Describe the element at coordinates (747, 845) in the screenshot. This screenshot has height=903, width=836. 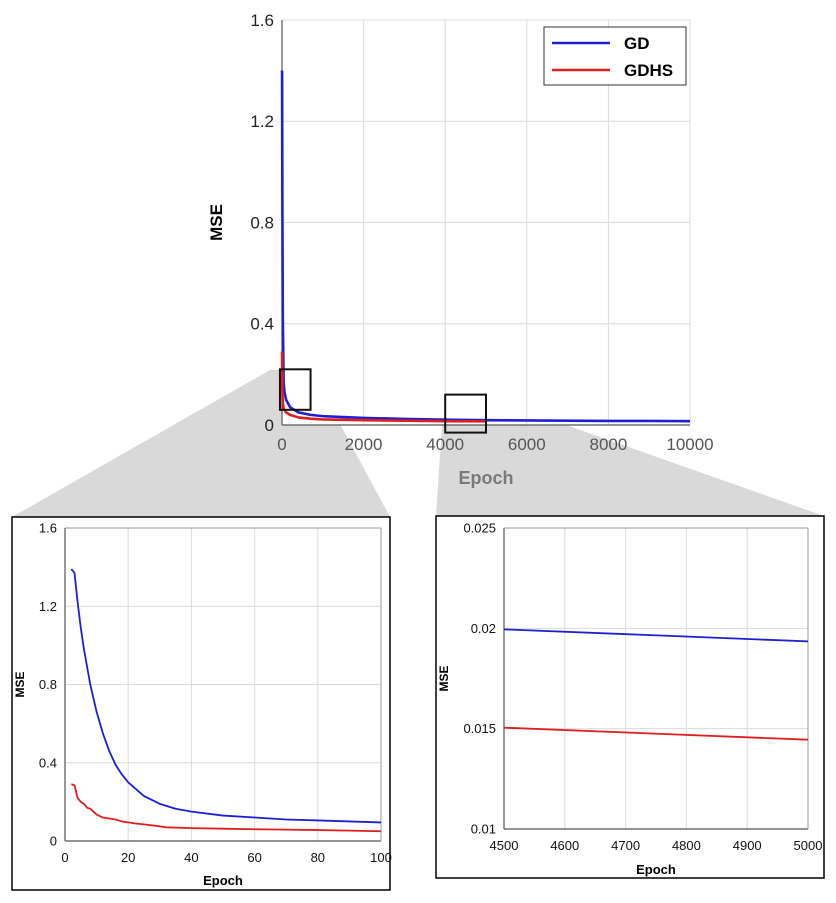
I see `zoom-late-x-tick-label-4: 4900` at that location.